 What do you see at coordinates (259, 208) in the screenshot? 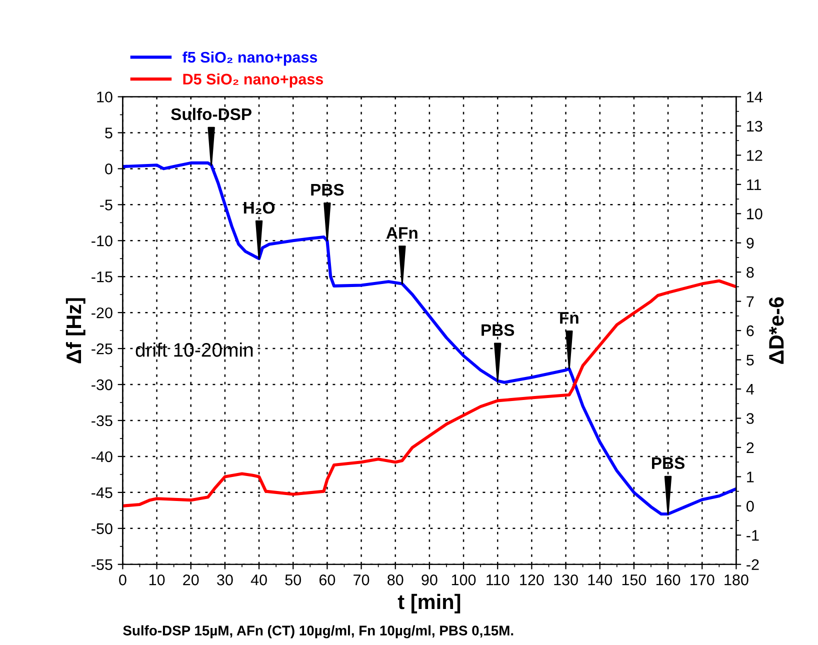
I see `annotation: H₂O` at bounding box center [259, 208].